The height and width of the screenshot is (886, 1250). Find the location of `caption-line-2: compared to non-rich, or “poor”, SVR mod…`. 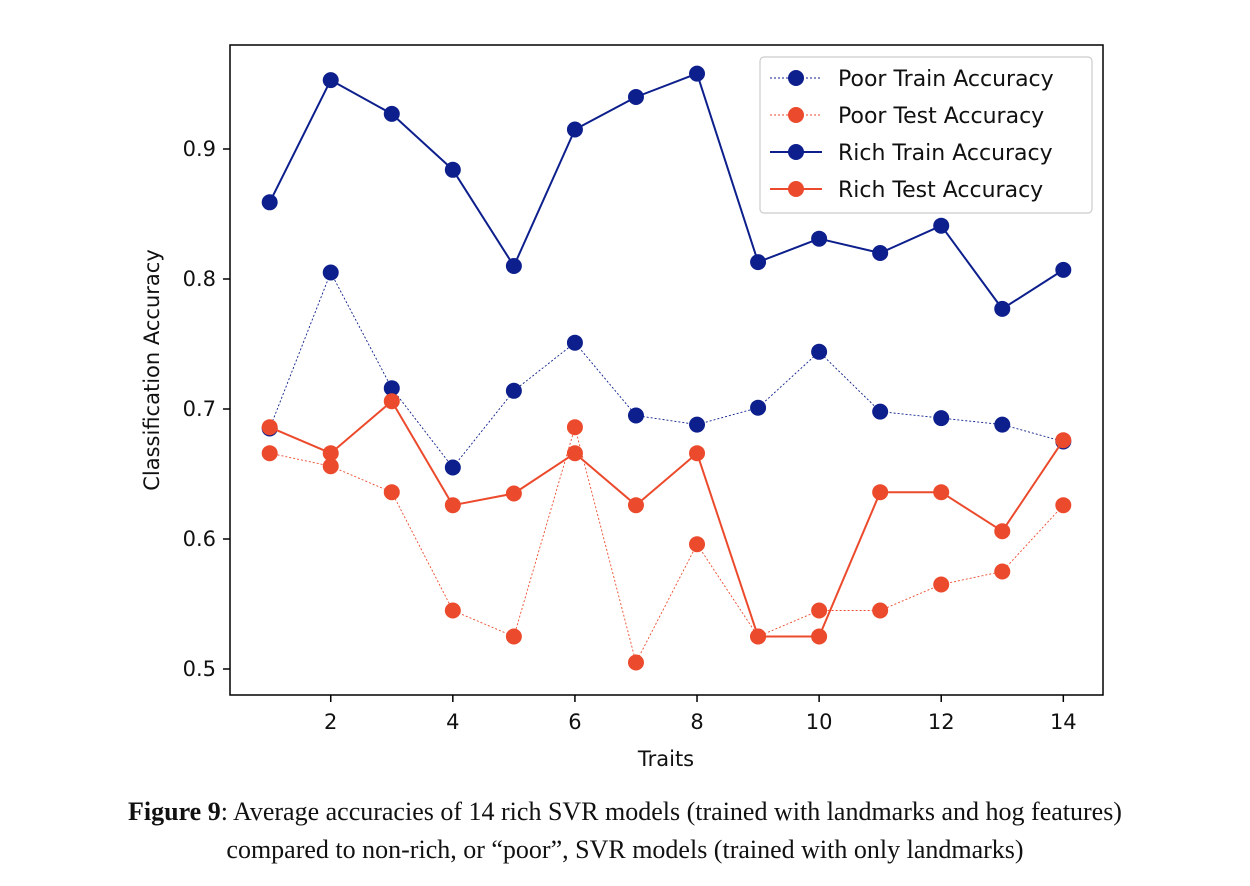

caption-line-2: compared to non-rich, or “poor”, SVR mod… is located at coordinates (625, 849).